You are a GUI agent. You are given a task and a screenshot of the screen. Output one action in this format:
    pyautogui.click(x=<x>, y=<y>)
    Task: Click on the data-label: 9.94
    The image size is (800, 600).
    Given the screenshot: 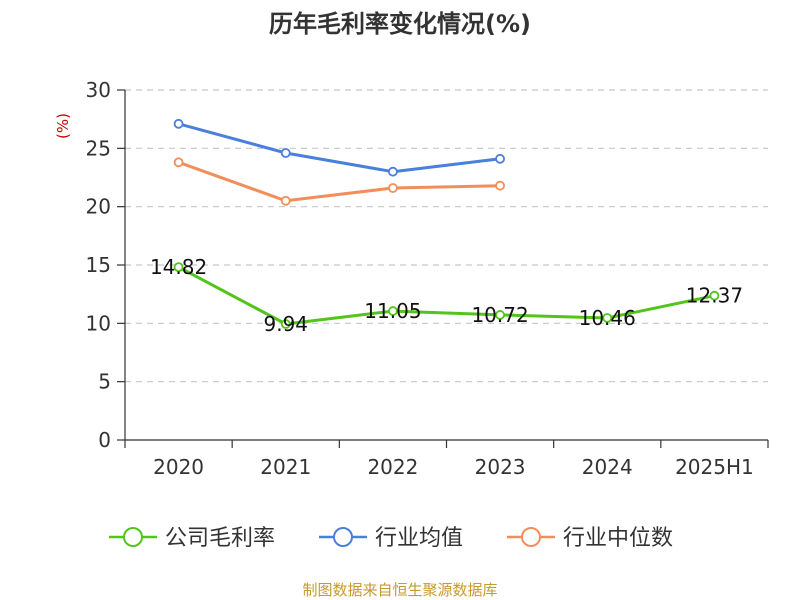 What is the action you would take?
    pyautogui.click(x=285, y=324)
    